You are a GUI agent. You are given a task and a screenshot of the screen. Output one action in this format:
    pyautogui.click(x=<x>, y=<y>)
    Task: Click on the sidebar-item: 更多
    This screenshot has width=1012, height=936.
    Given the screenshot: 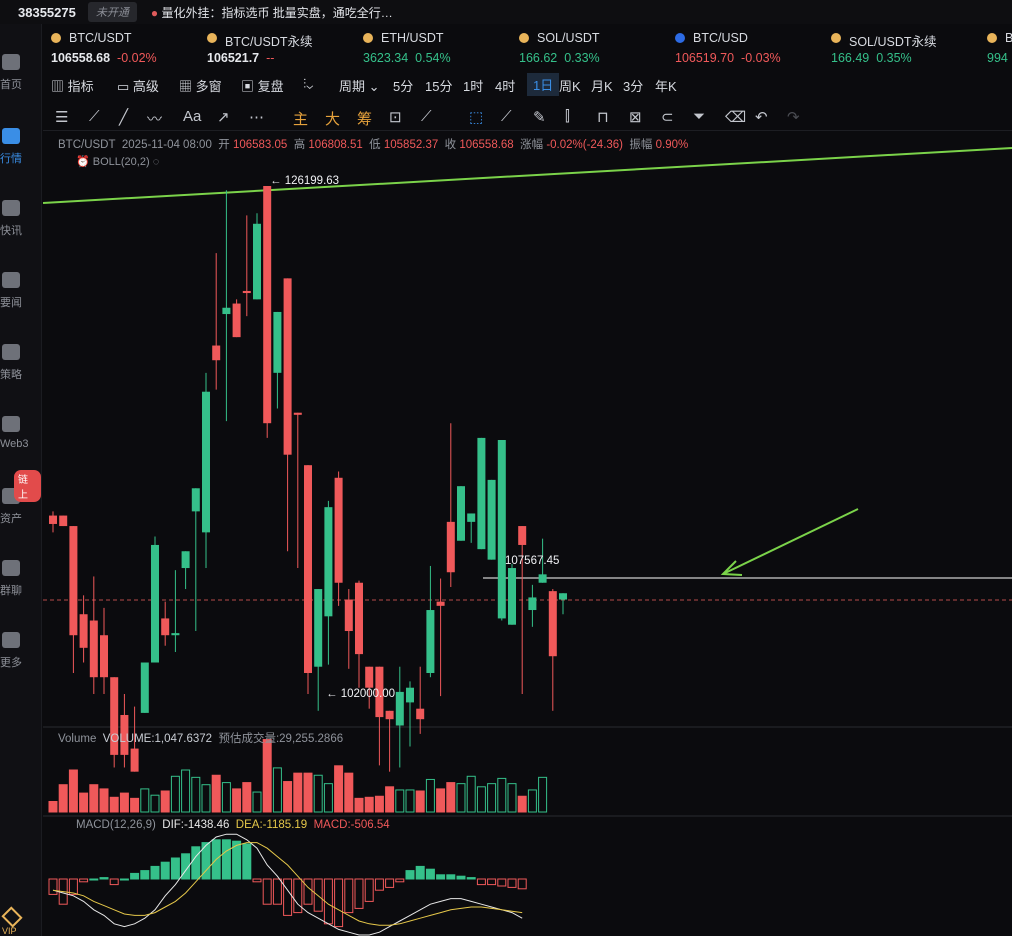 What is the action you would take?
    pyautogui.click(x=21, y=652)
    